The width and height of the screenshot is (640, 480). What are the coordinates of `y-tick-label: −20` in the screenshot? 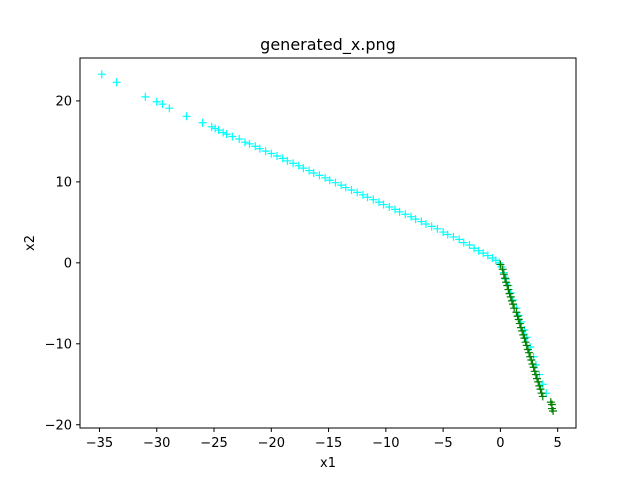 It's located at (58, 425).